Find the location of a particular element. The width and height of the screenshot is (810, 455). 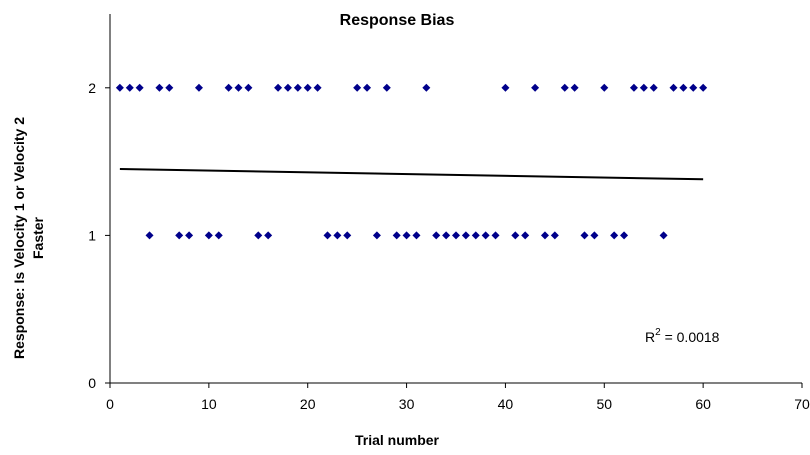

x-tick-label: 60 is located at coordinates (703, 404).